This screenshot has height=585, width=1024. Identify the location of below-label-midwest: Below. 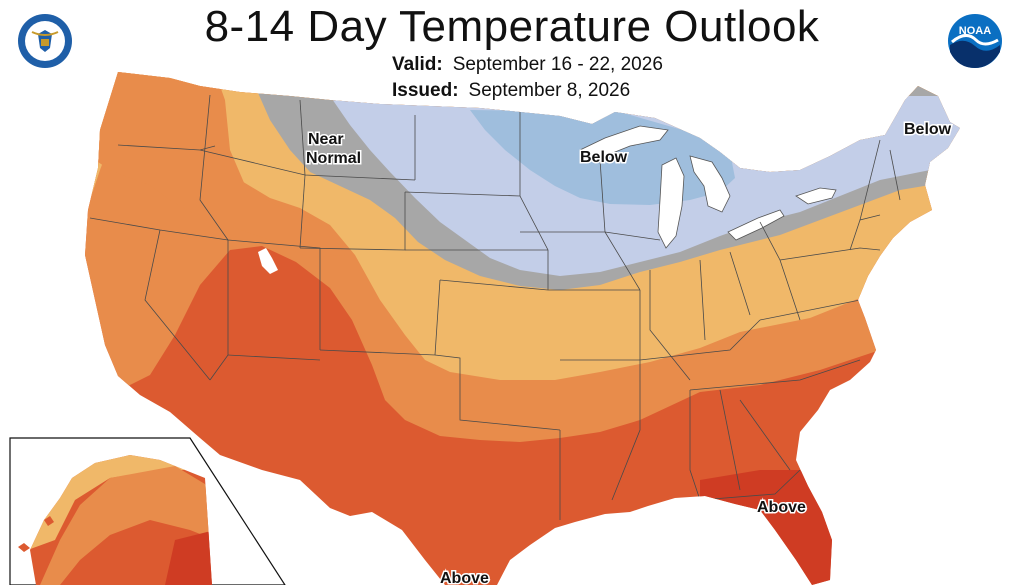
(604, 157).